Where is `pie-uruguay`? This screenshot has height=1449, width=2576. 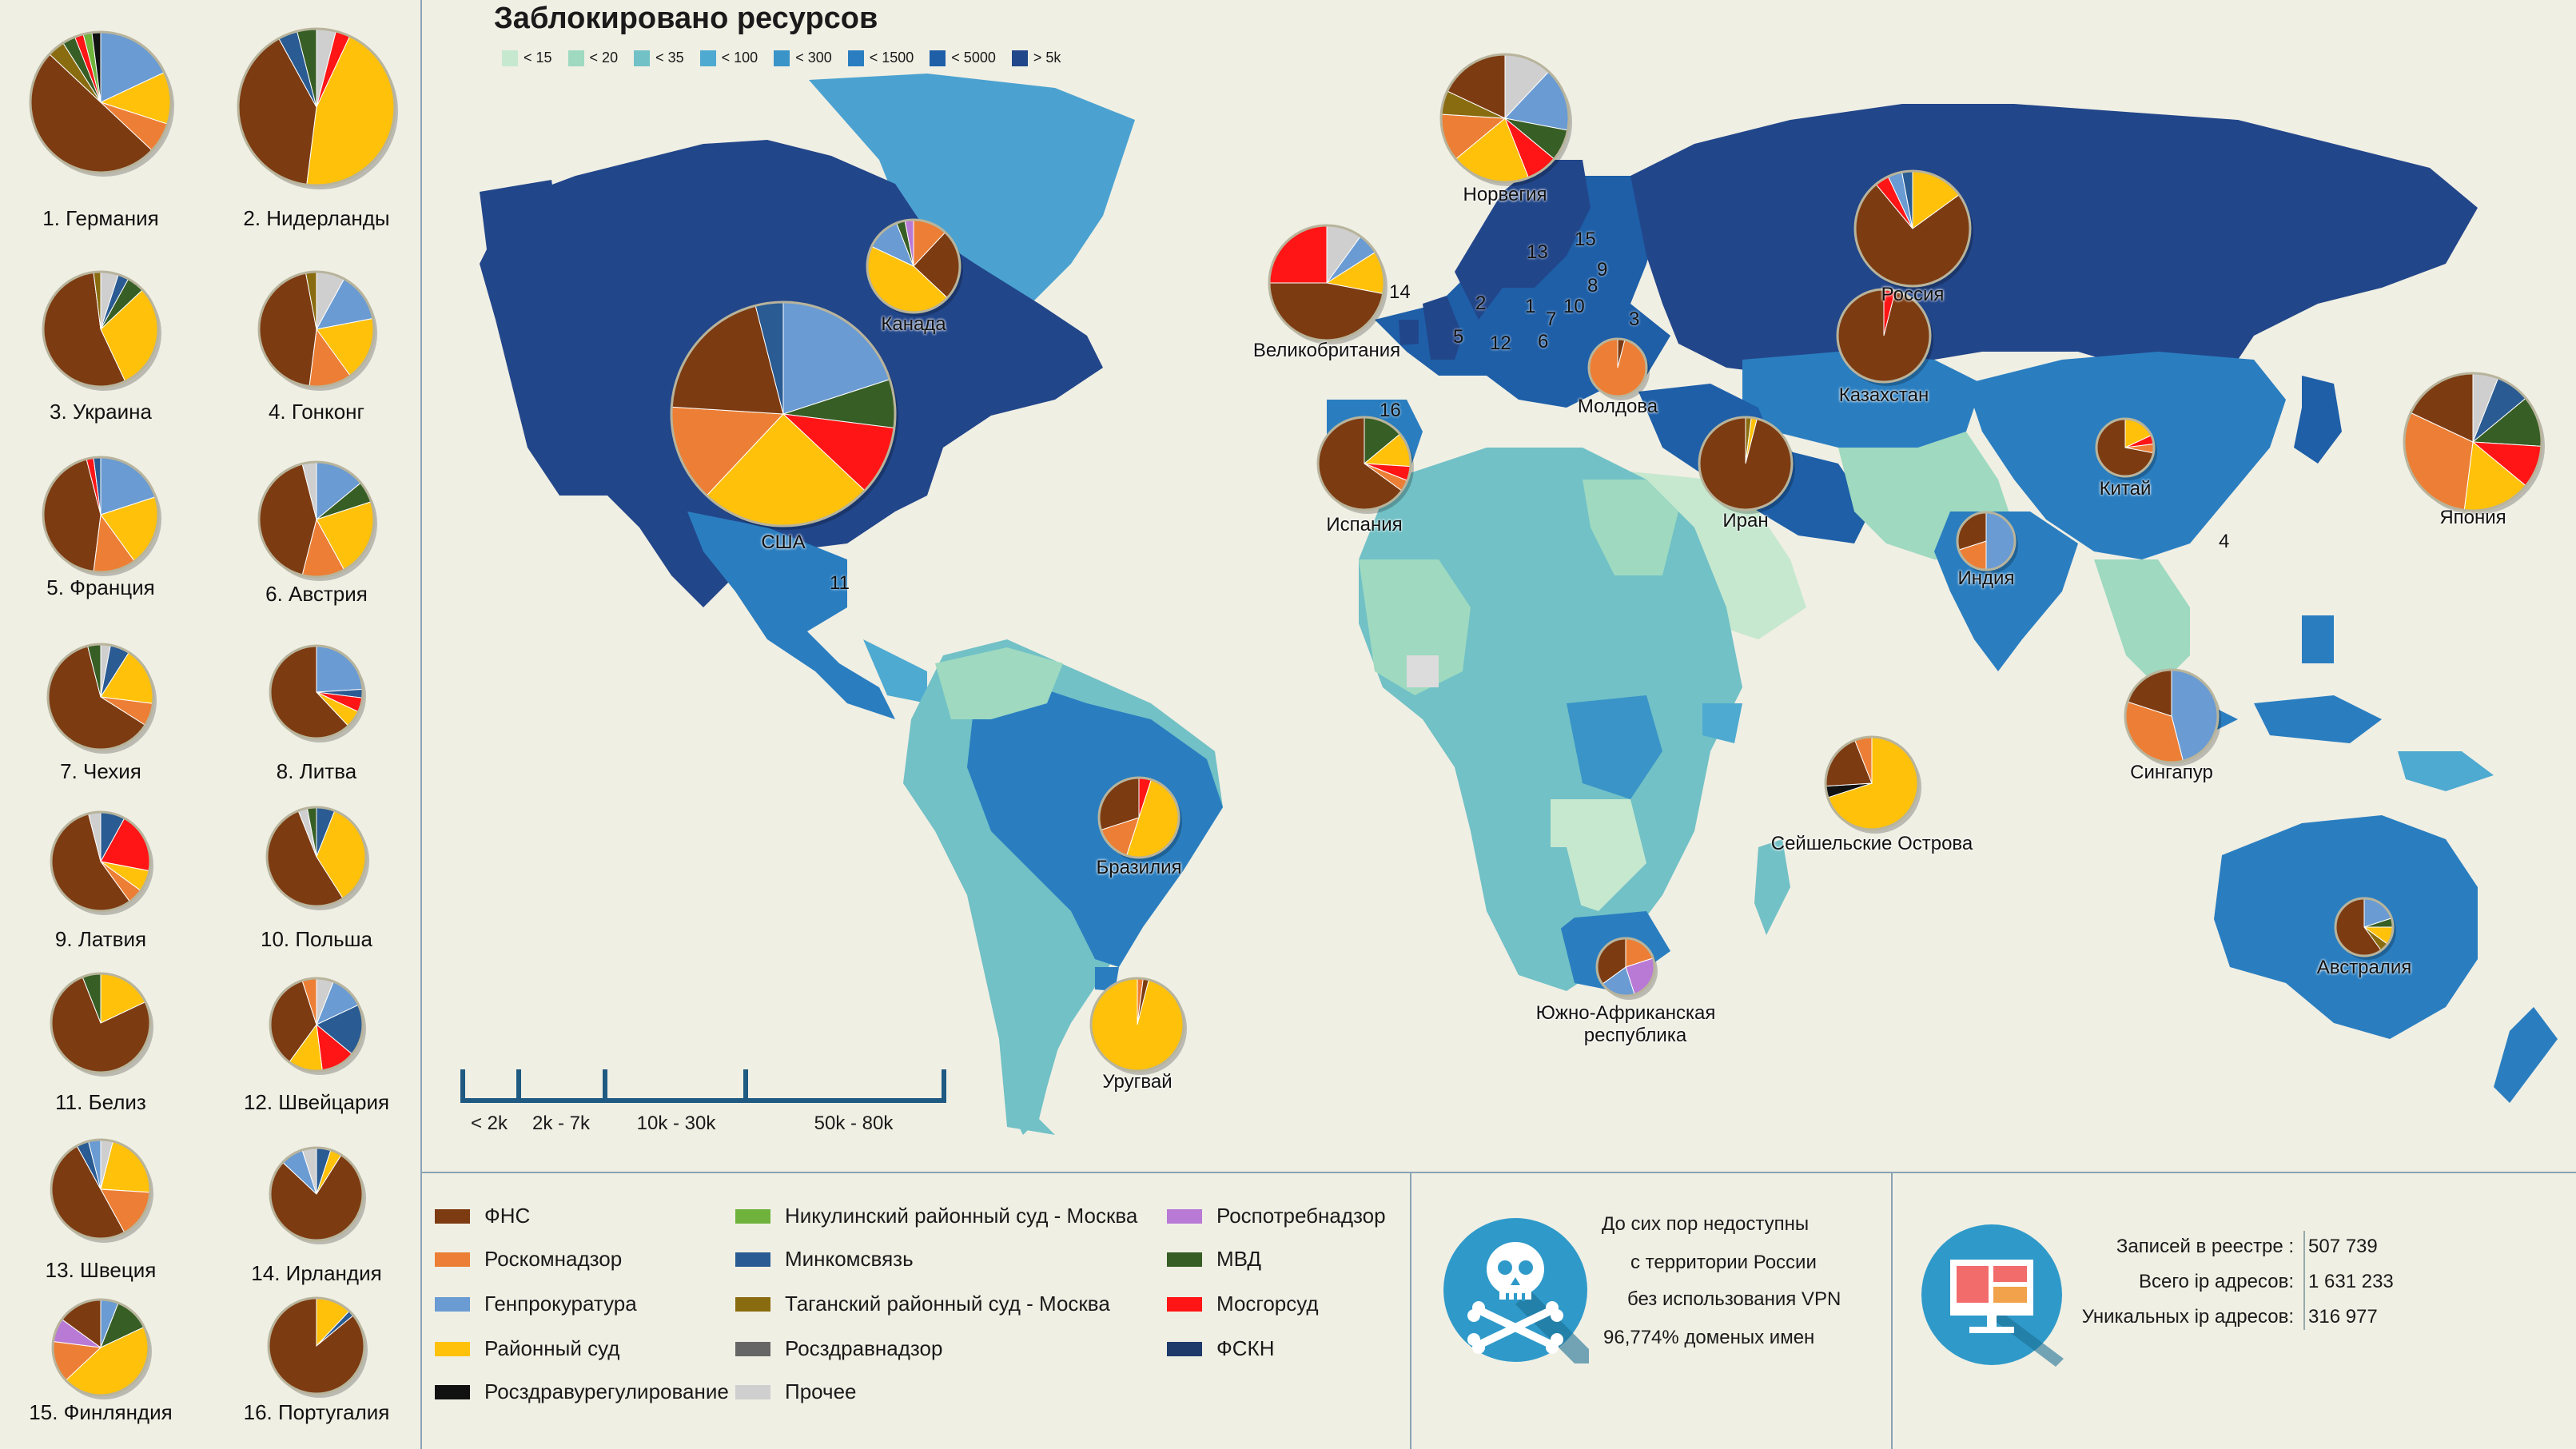
pie-uruguay is located at coordinates (1138, 1026).